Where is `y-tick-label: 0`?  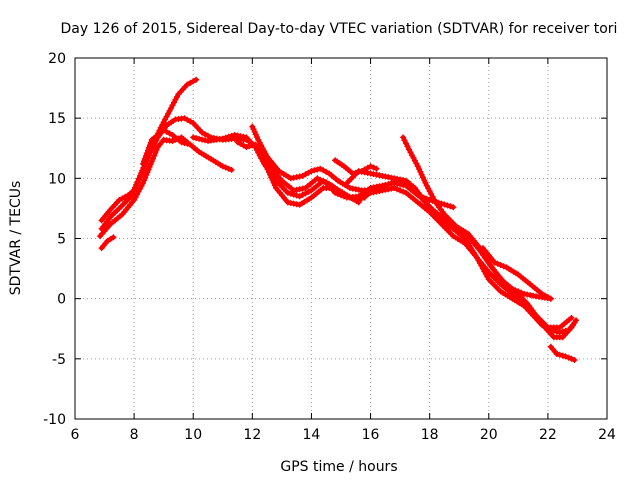 y-tick-label: 0 is located at coordinates (61, 300).